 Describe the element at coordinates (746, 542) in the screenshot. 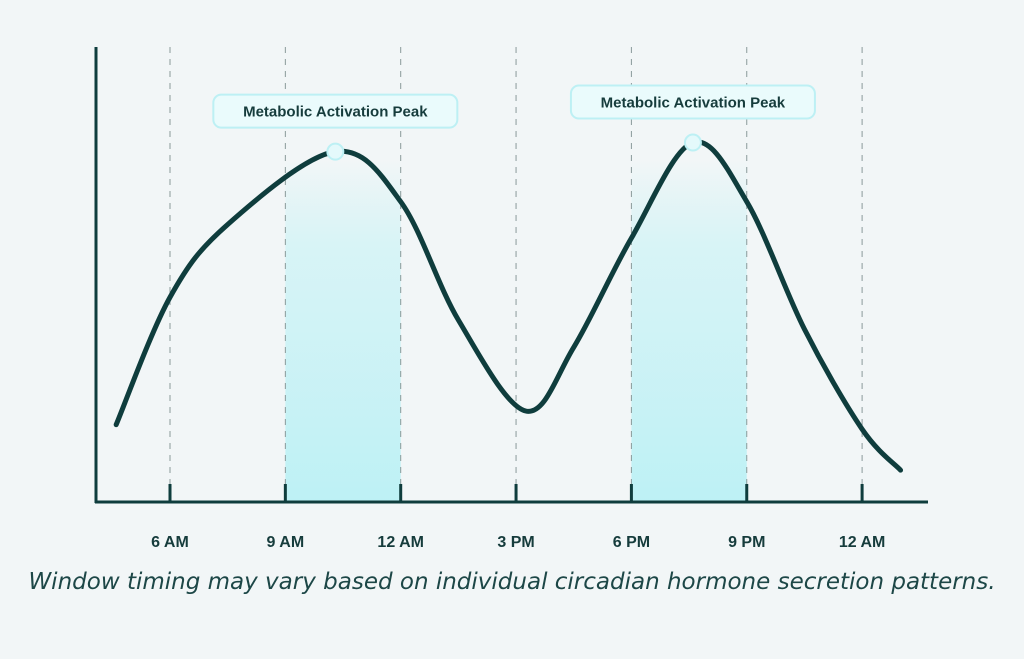

I see `x-tick-label: 9 PM` at that location.